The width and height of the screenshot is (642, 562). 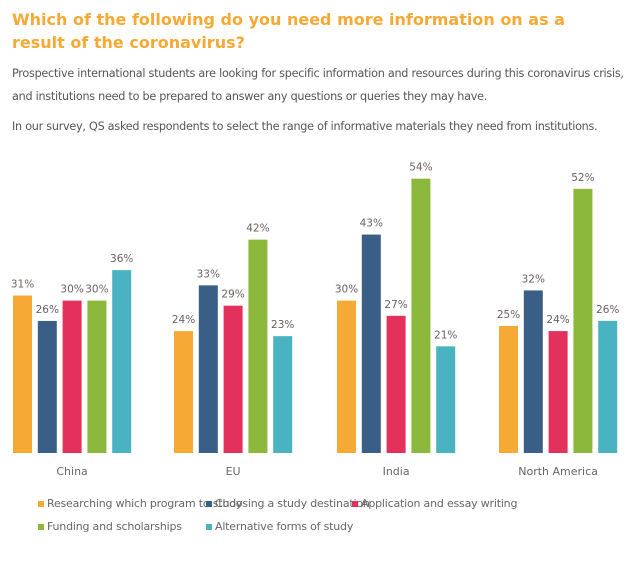 I want to click on legend-item: Funding and scholarships, so click(x=110, y=526).